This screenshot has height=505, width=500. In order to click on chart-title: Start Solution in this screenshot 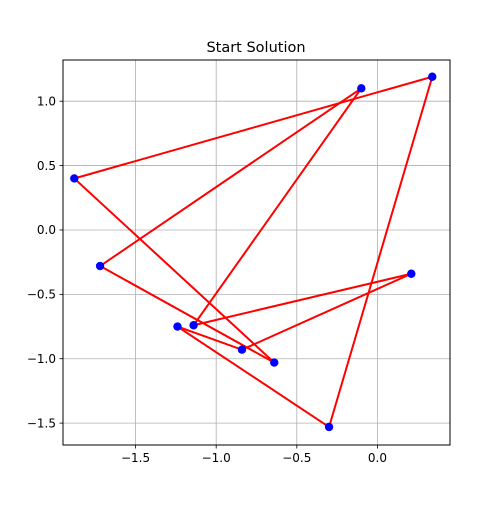, I will do `click(255, 48)`.